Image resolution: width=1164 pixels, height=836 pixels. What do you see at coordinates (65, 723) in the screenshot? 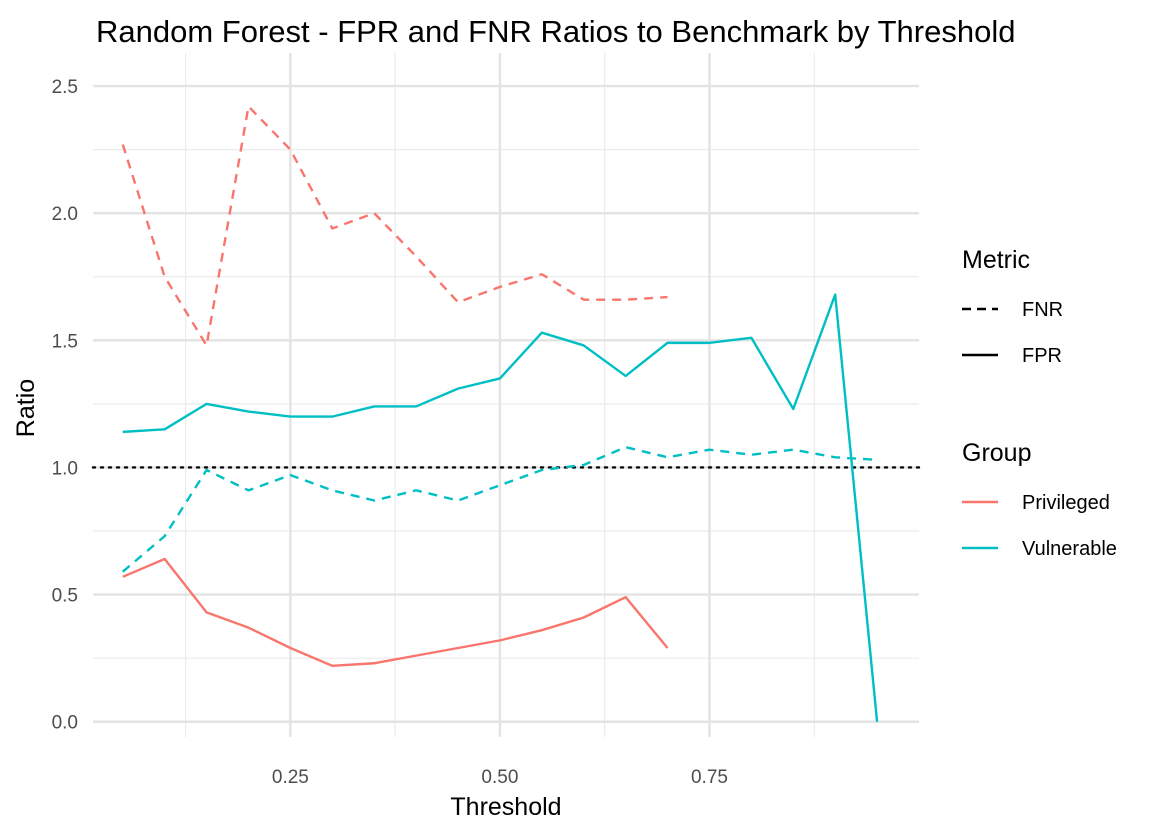
I see `y-tick-label-0: 0.0` at bounding box center [65, 723].